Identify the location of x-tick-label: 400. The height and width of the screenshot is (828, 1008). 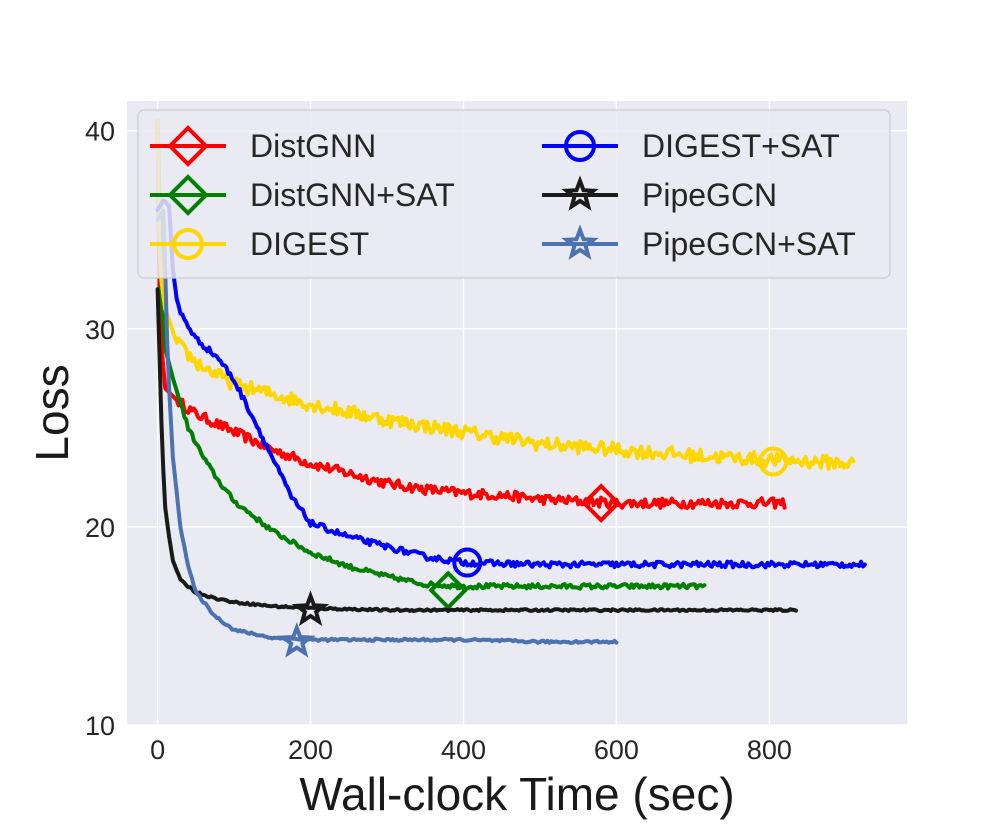
(463, 750).